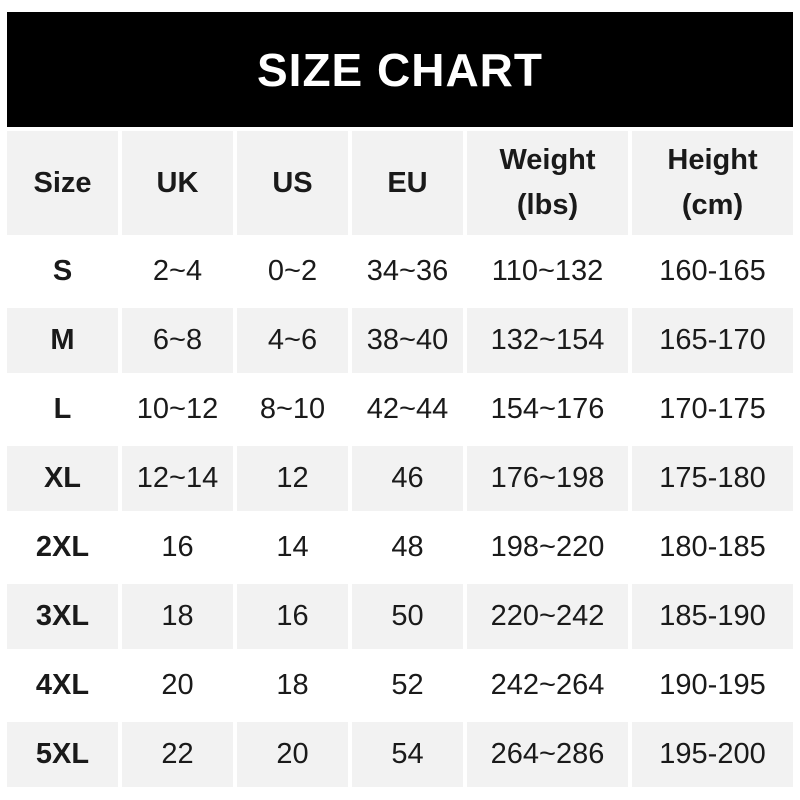 This screenshot has height=800, width=800. I want to click on cell-weight: 220~242, so click(547, 616).